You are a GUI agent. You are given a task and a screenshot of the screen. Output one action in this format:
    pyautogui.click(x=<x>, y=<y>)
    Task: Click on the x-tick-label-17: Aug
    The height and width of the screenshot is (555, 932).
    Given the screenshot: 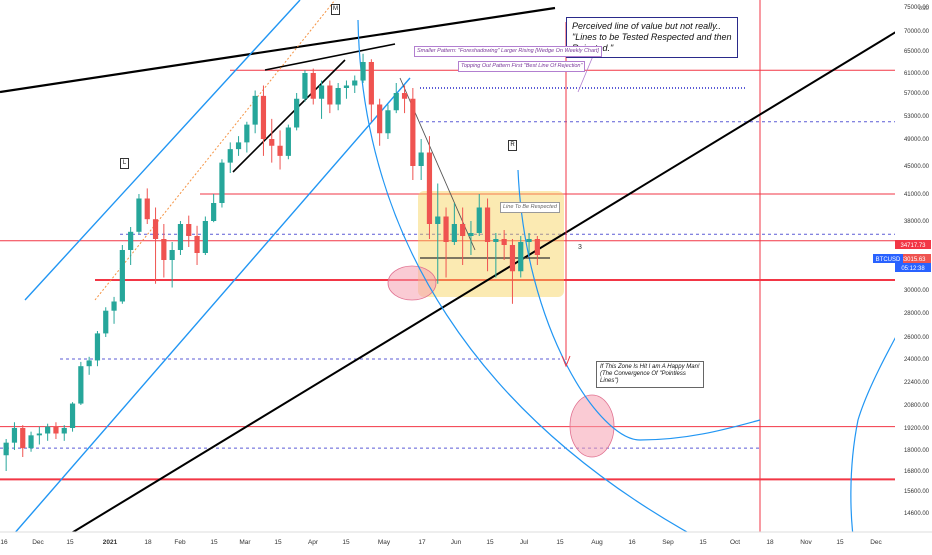 What is the action you would take?
    pyautogui.click(x=597, y=542)
    